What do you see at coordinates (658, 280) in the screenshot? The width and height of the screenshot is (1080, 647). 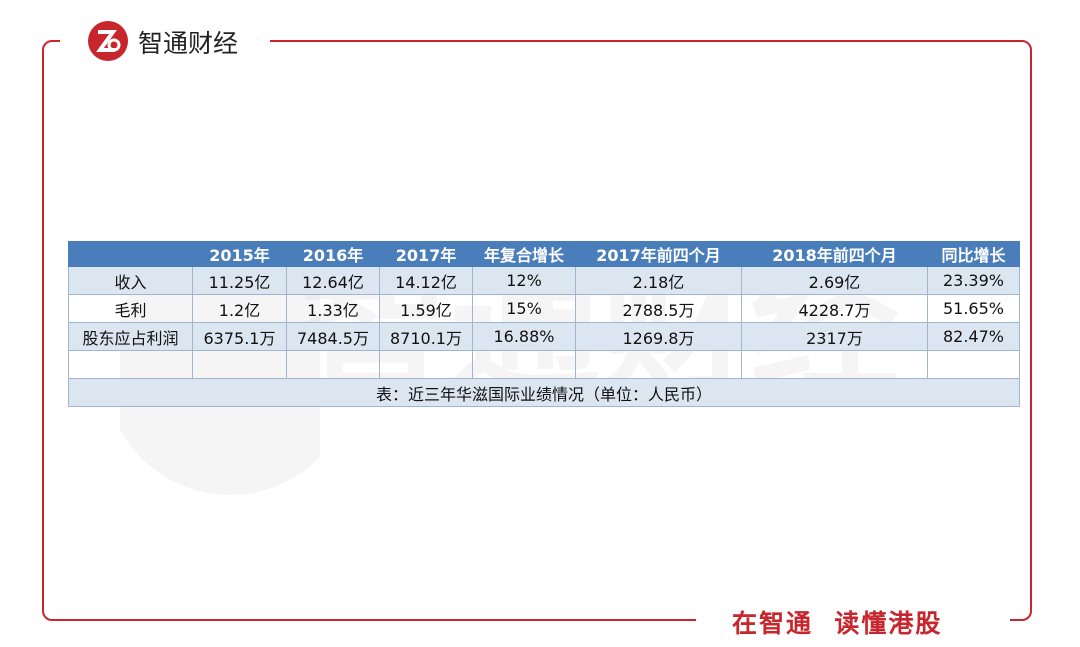 I see `cell: 2.18亿` at bounding box center [658, 280].